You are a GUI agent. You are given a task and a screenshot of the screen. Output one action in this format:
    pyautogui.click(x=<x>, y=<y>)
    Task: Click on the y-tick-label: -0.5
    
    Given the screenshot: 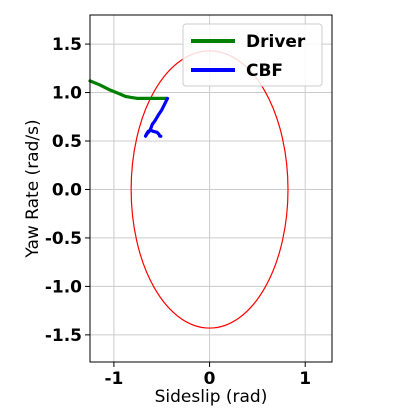 What is the action you would take?
    pyautogui.click(x=63, y=239)
    